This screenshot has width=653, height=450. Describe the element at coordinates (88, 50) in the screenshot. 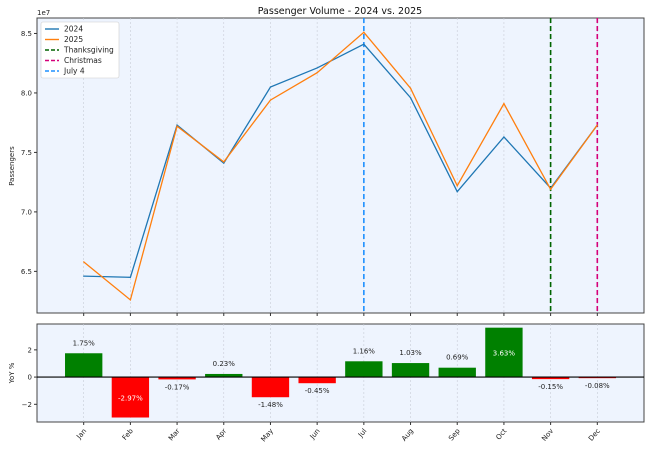

I see `legend-label: Thanksgiving` at that location.